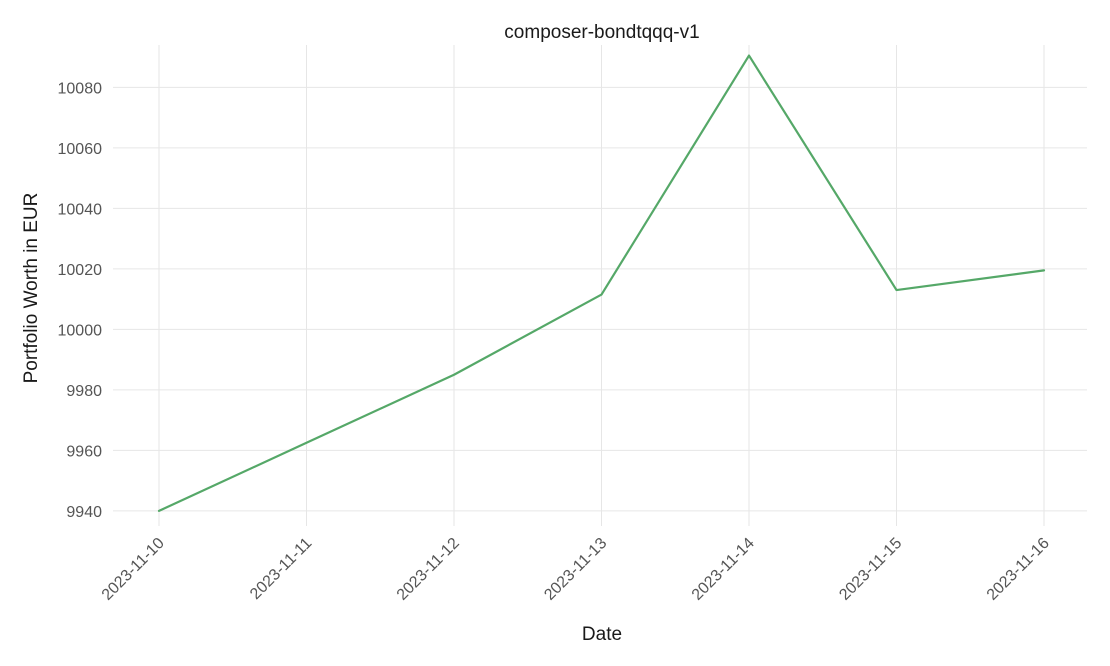 The image size is (1110, 666). I want to click on y-tick-label: 10000, so click(80, 330).